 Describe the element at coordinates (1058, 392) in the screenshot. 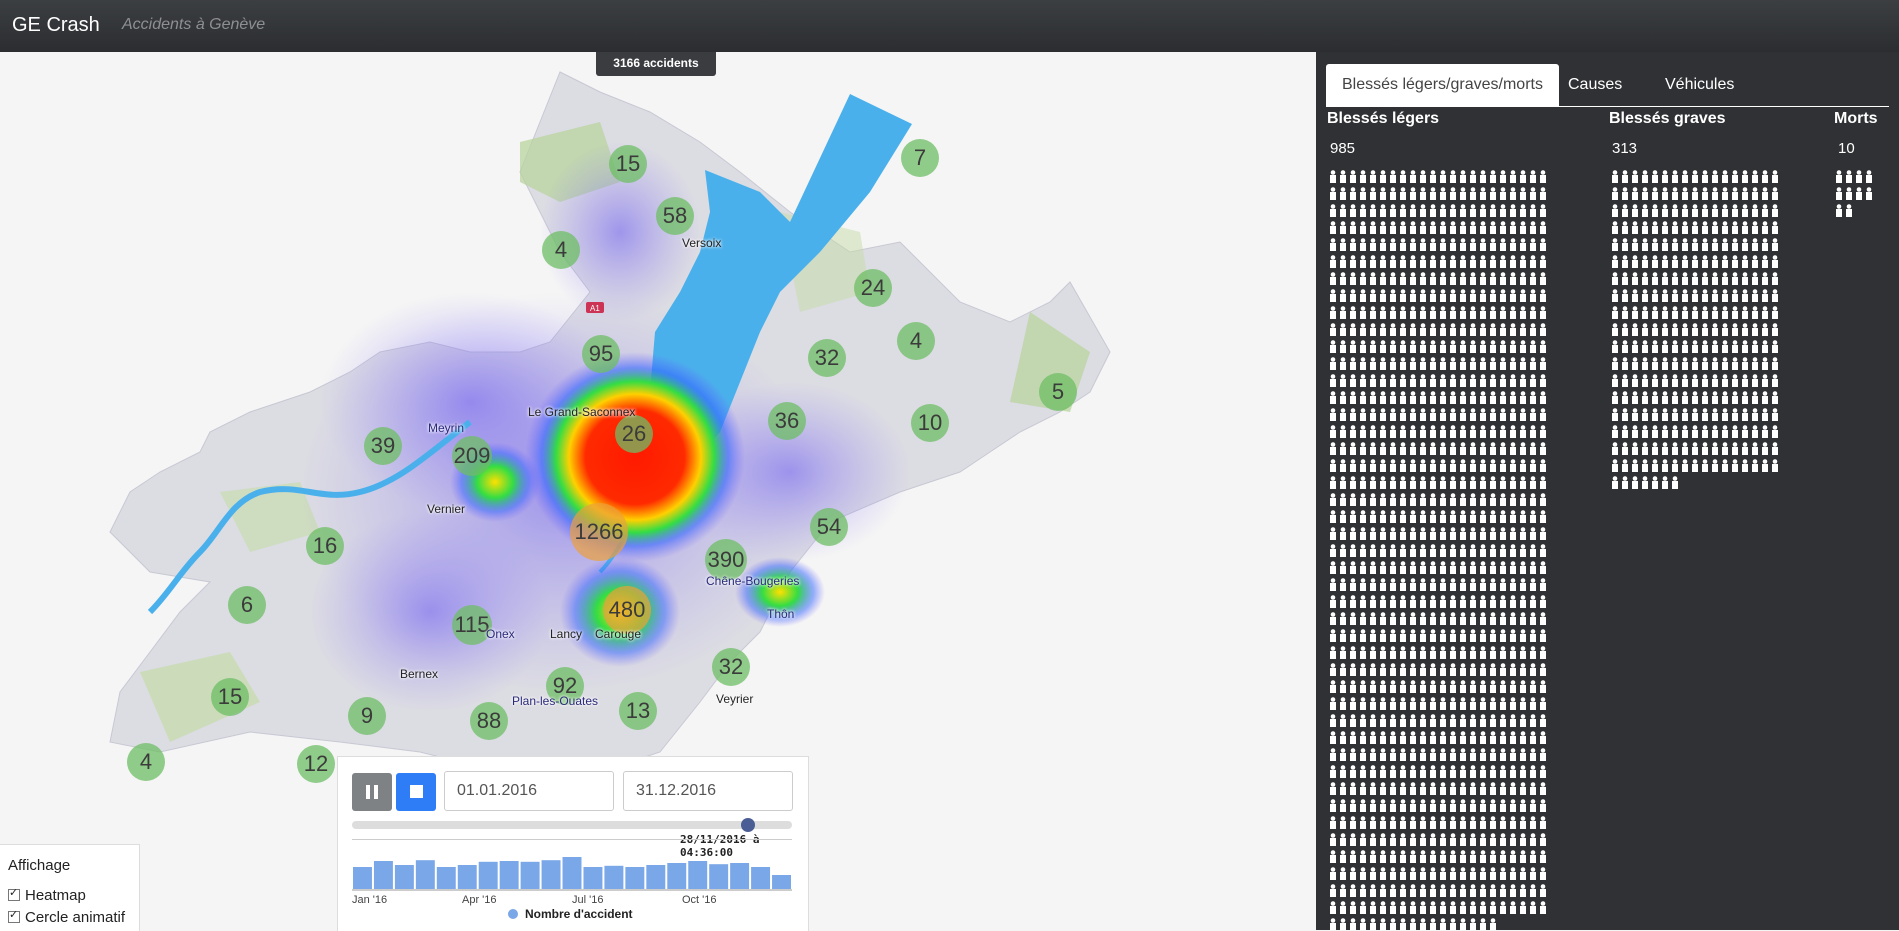

I see `cluster-marker: 5` at that location.